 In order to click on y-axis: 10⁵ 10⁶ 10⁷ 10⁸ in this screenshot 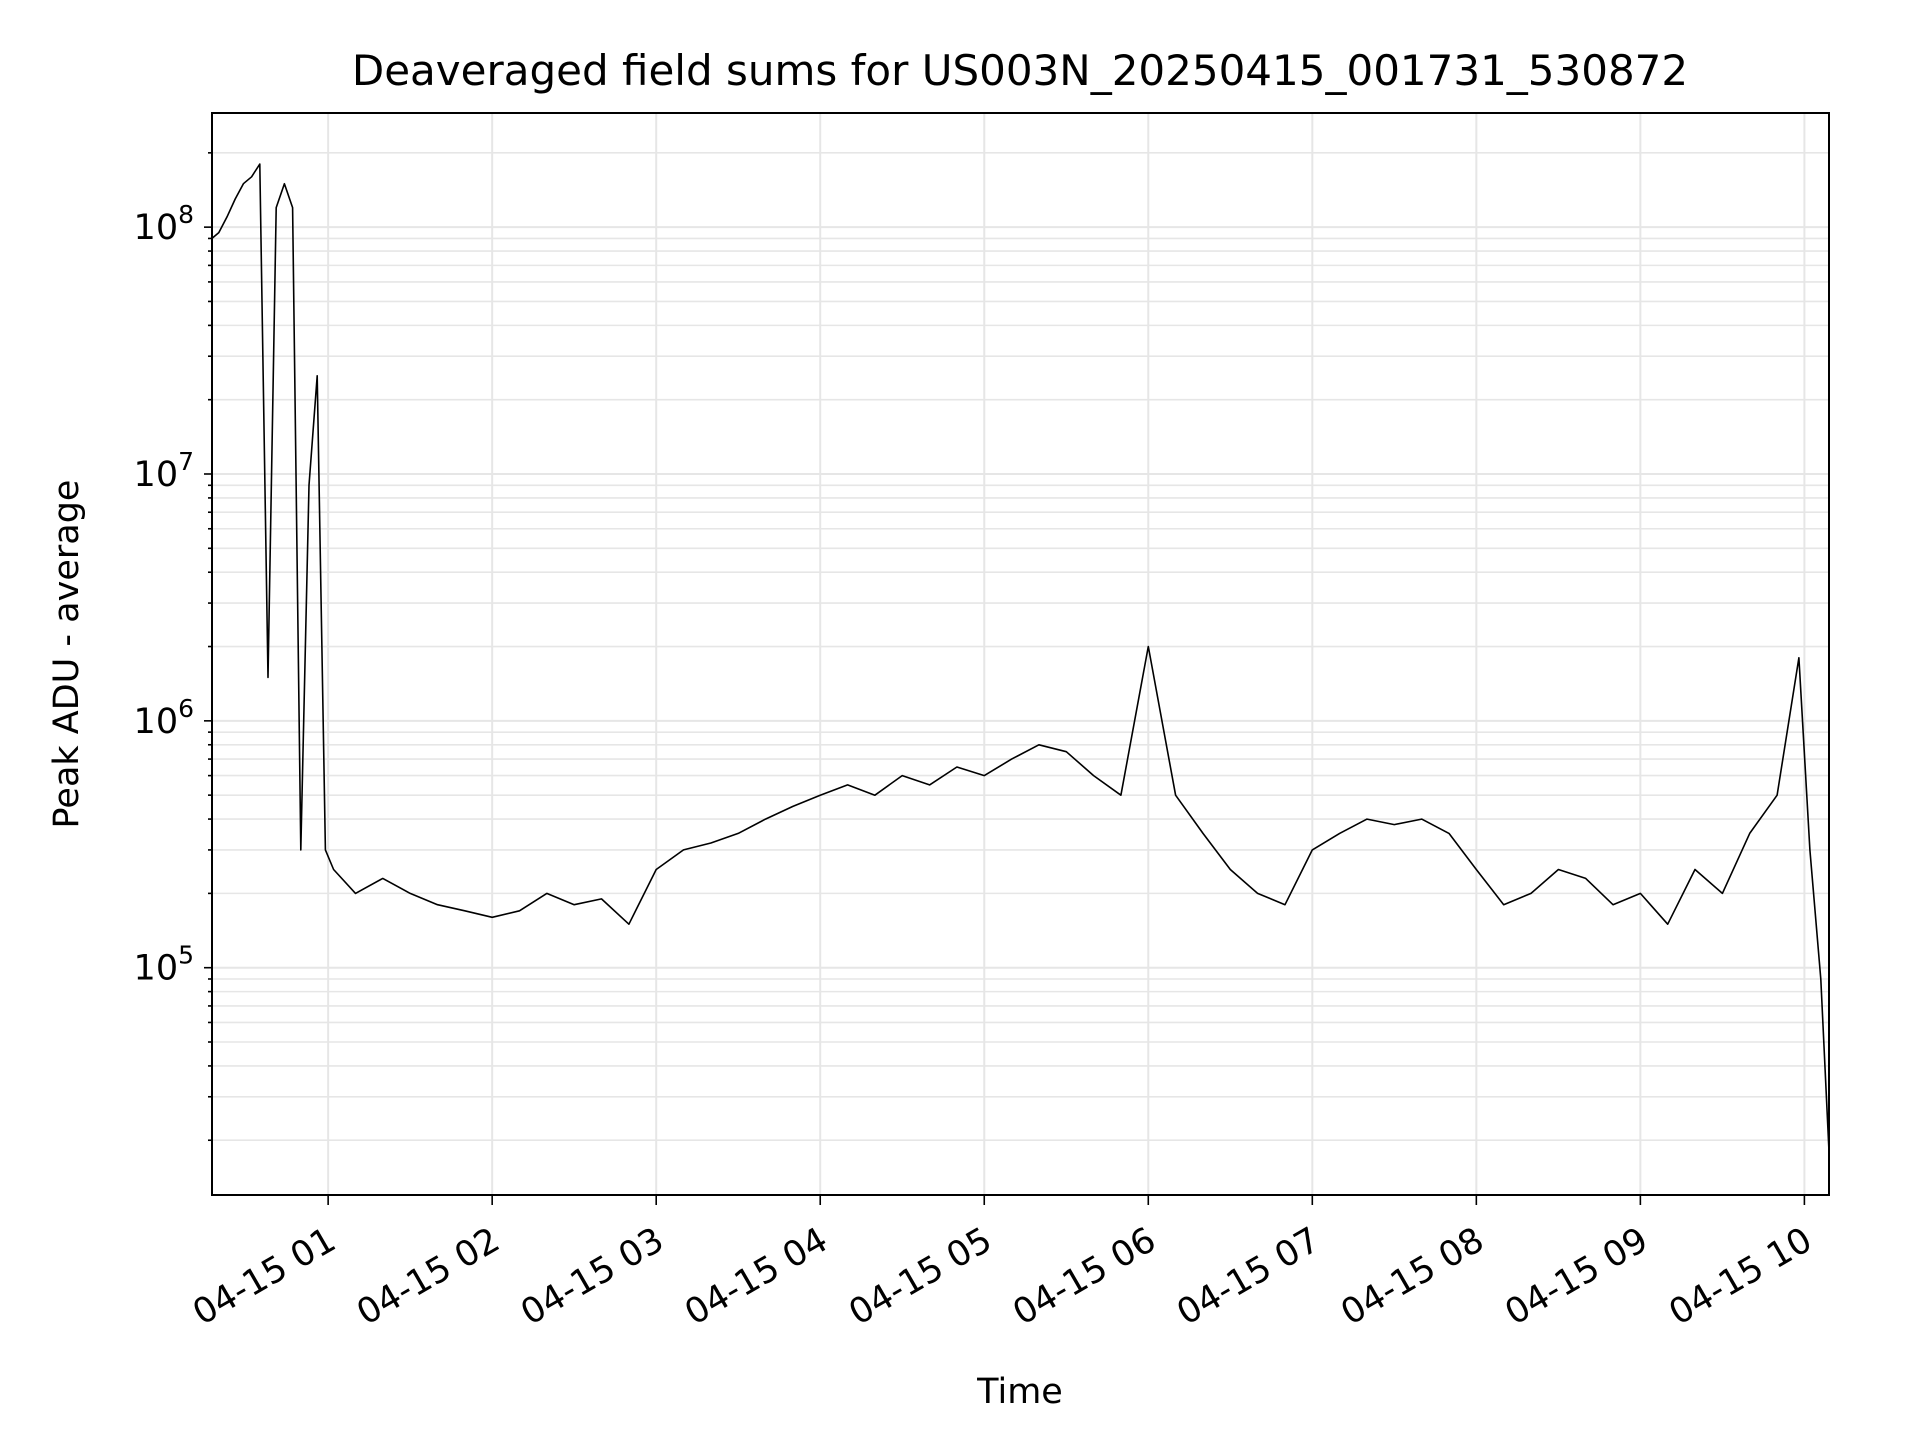, I will do `click(173, 647)`.